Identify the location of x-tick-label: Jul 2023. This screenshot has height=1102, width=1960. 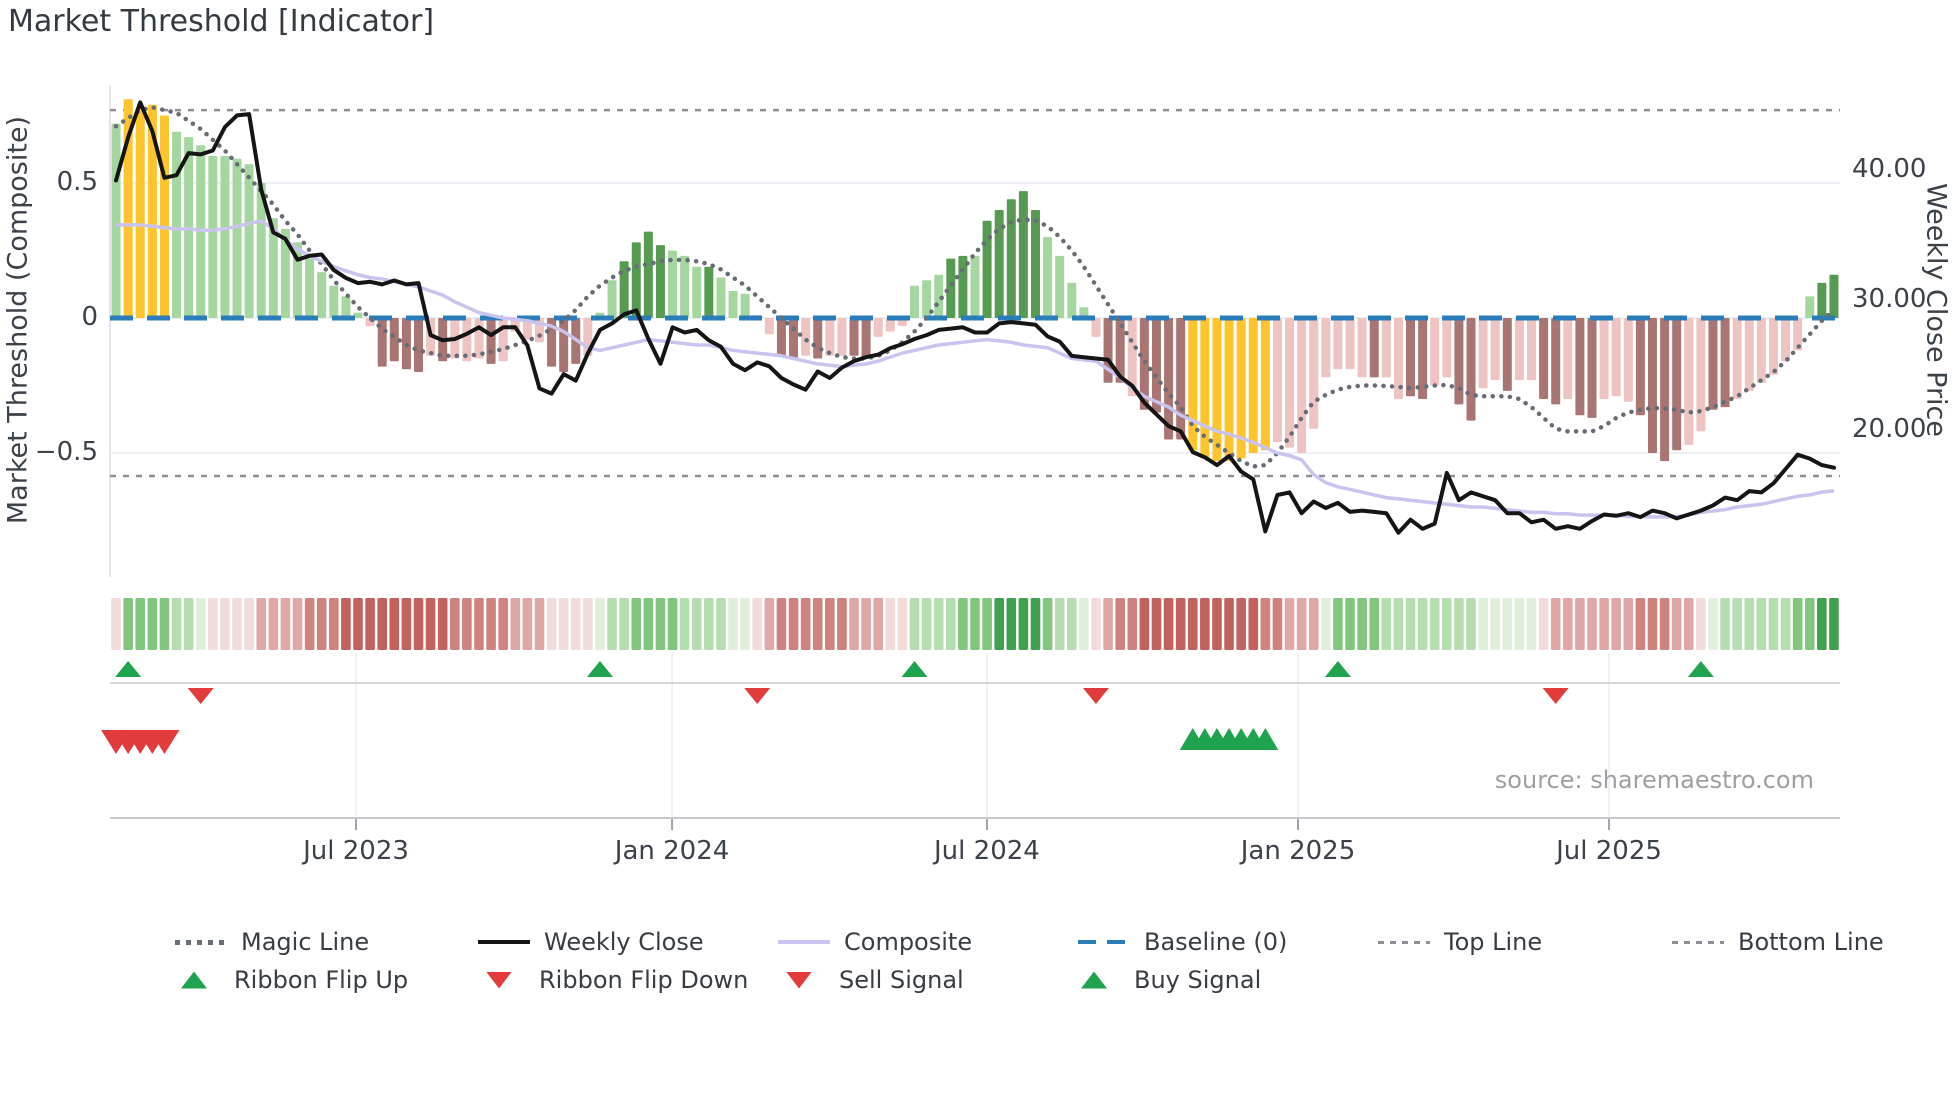
(356, 851).